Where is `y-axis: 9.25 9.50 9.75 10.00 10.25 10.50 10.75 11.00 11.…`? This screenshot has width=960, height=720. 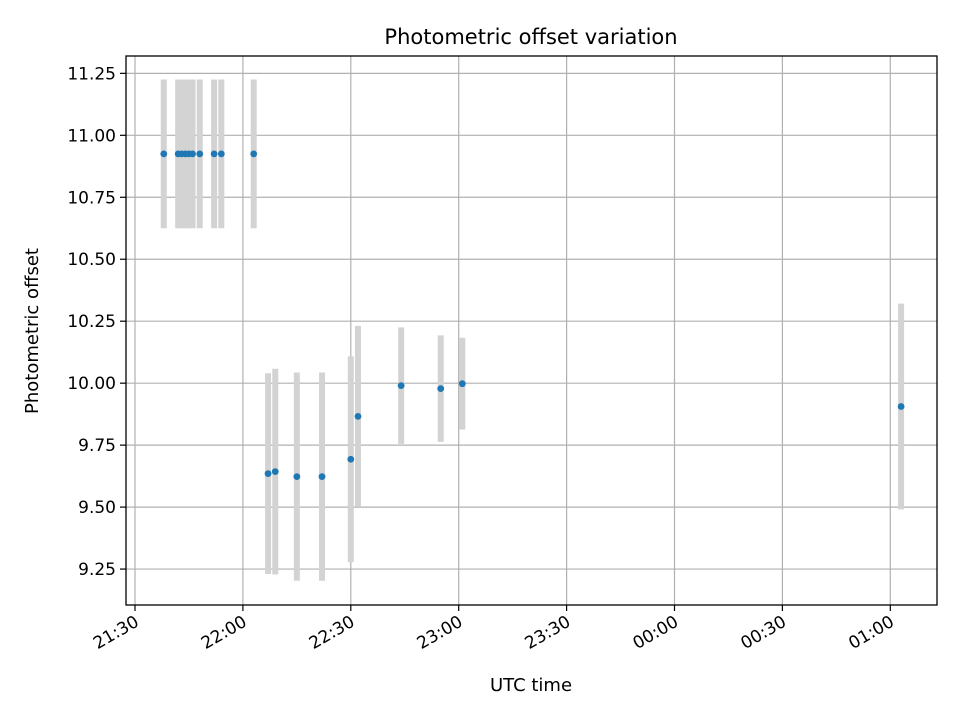 y-axis: 9.25 9.50 9.75 10.00 10.25 10.50 10.75 11.00 11.… is located at coordinates (96, 322).